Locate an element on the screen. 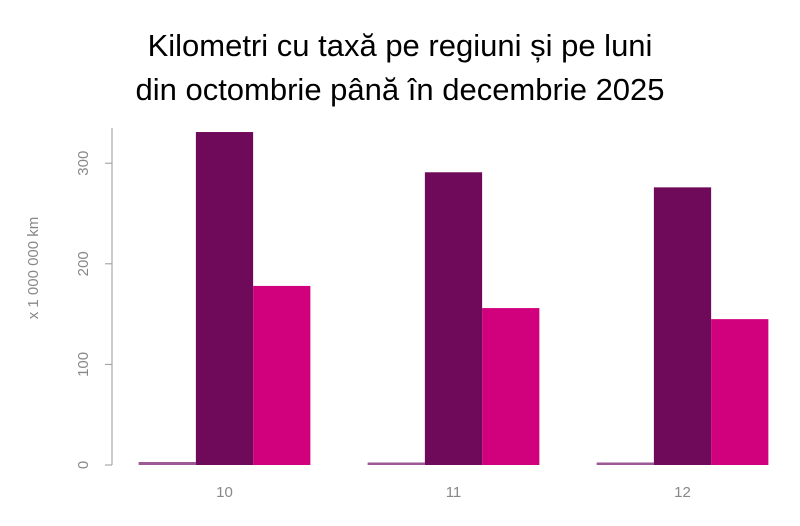  x-tick-label: 12 is located at coordinates (682, 492).